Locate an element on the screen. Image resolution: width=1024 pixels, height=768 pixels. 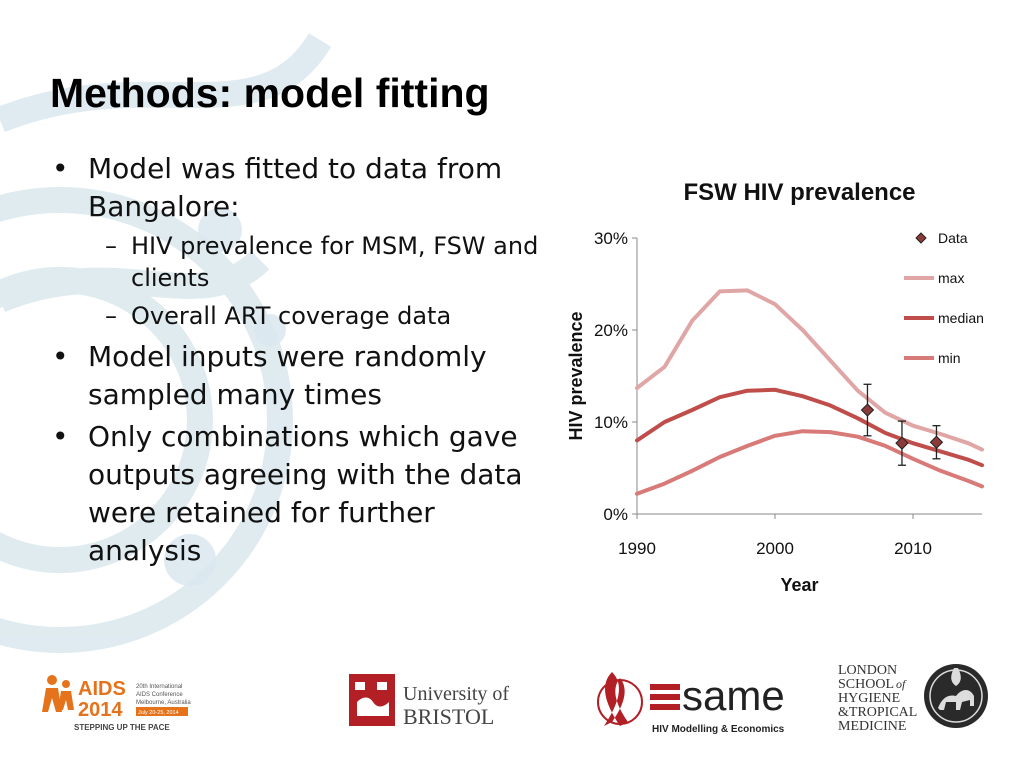
bristol-line1-text: University of is located at coordinates (456, 694).